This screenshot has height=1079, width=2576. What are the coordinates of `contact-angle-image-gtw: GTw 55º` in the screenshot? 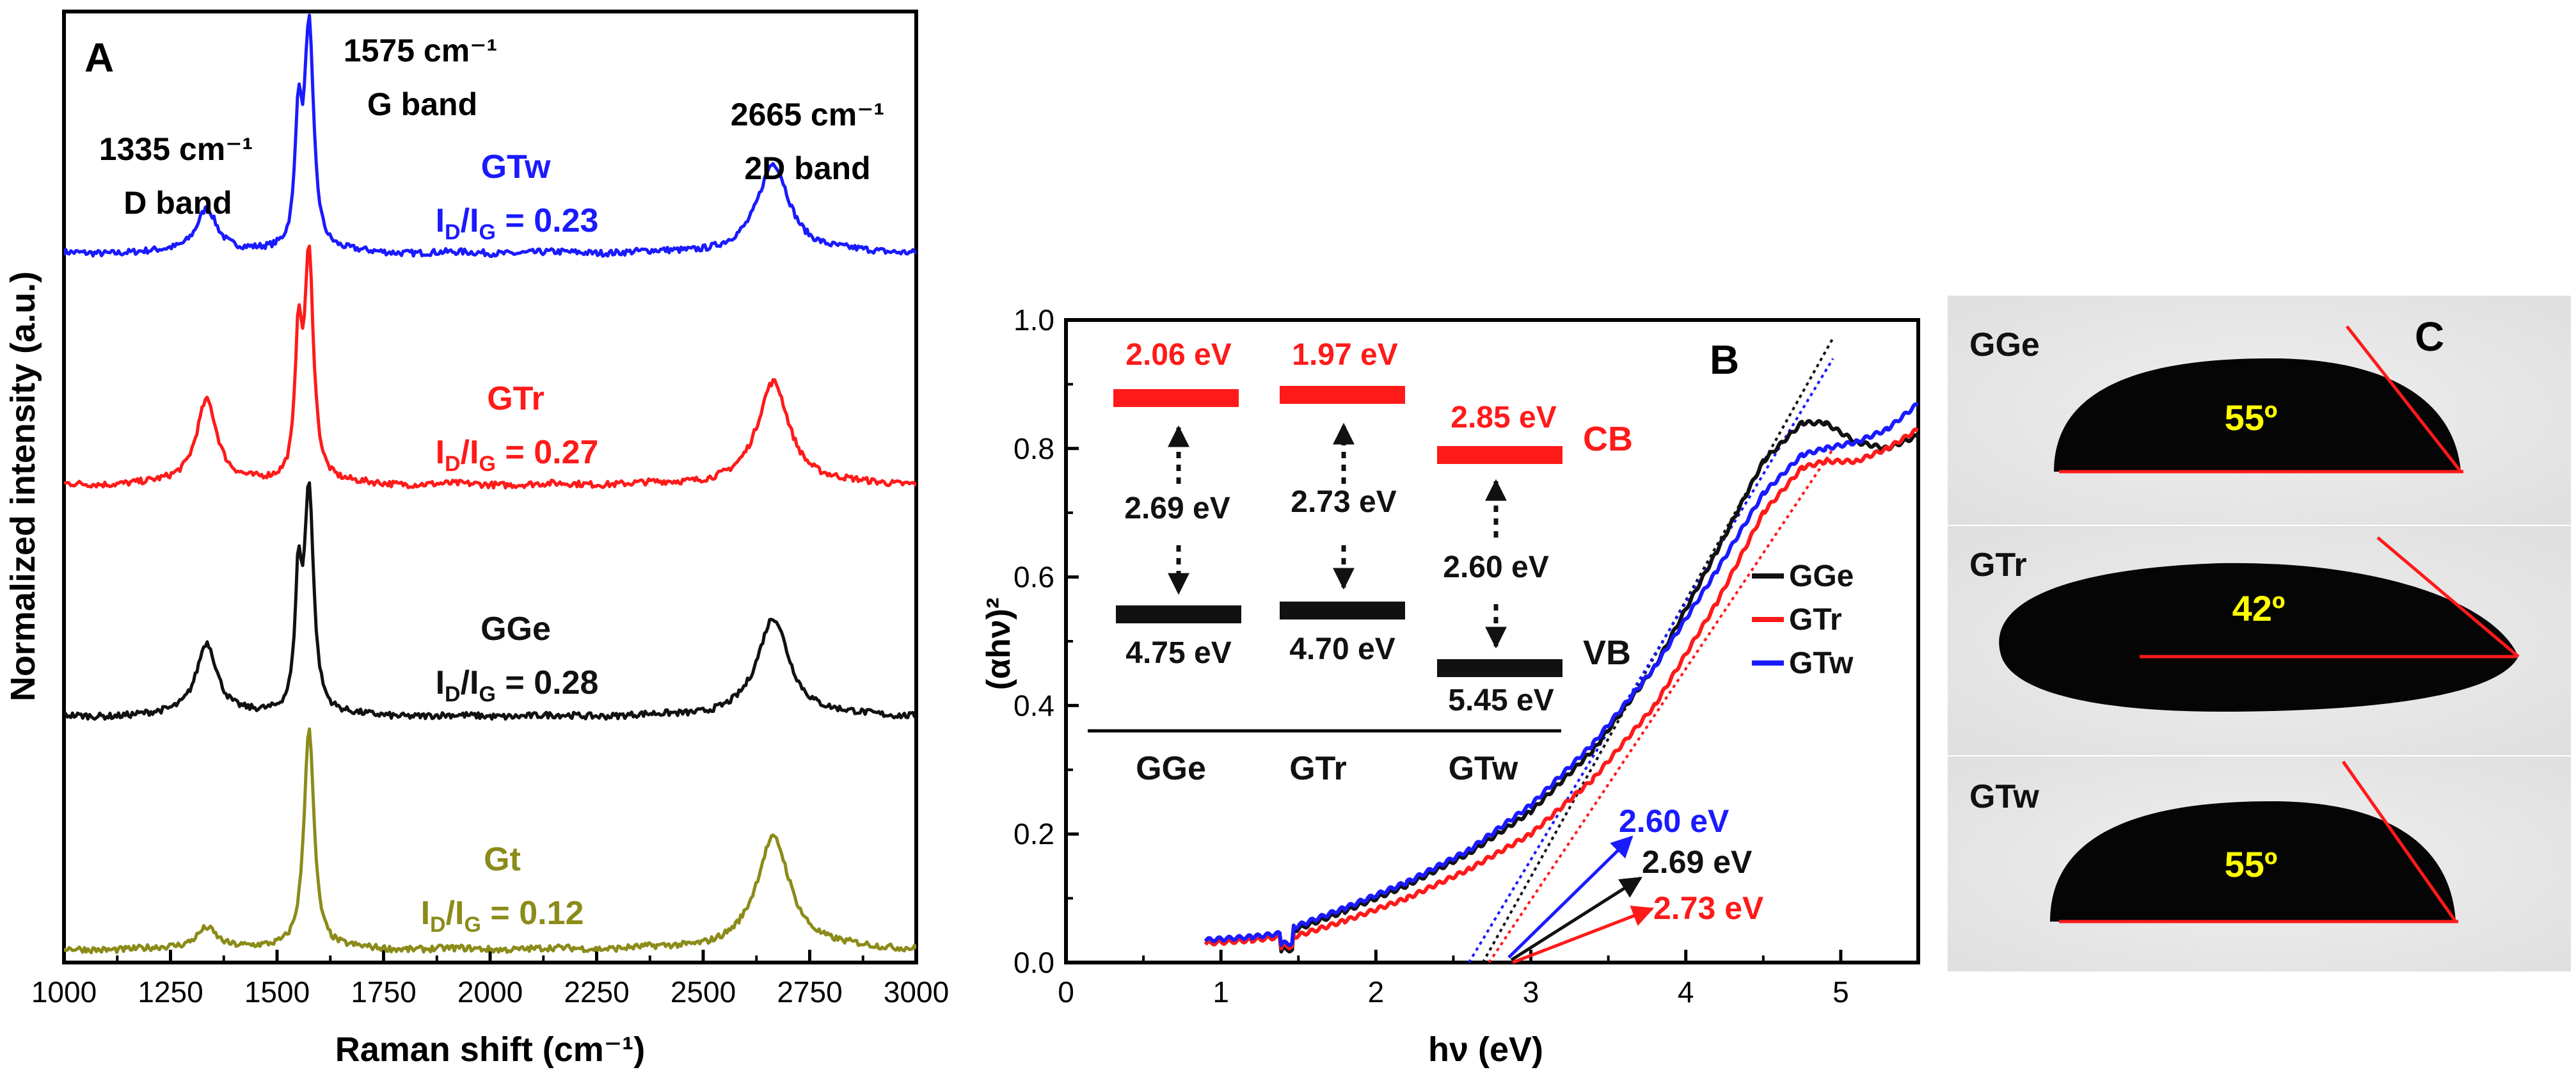 It's located at (2260, 863).